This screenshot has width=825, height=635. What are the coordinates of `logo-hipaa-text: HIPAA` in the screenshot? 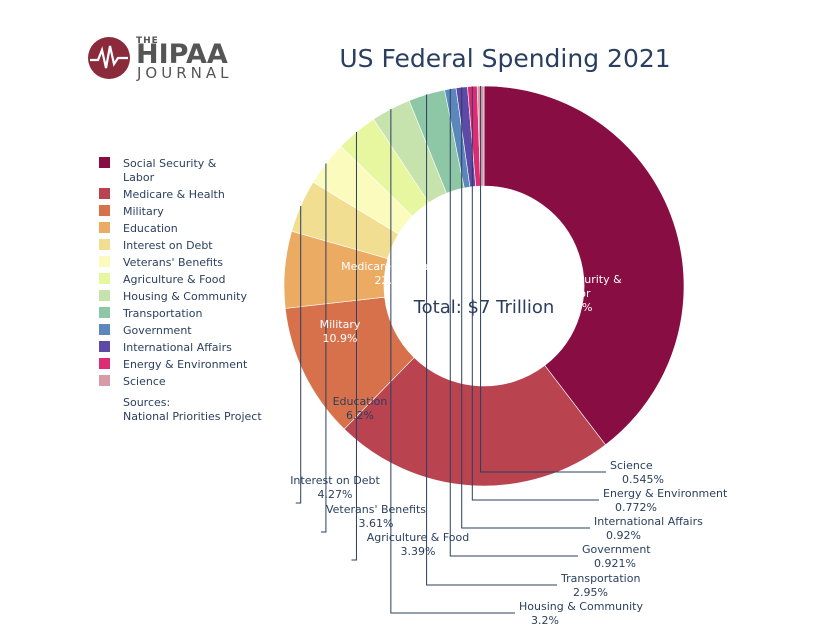 It's located at (182, 54).